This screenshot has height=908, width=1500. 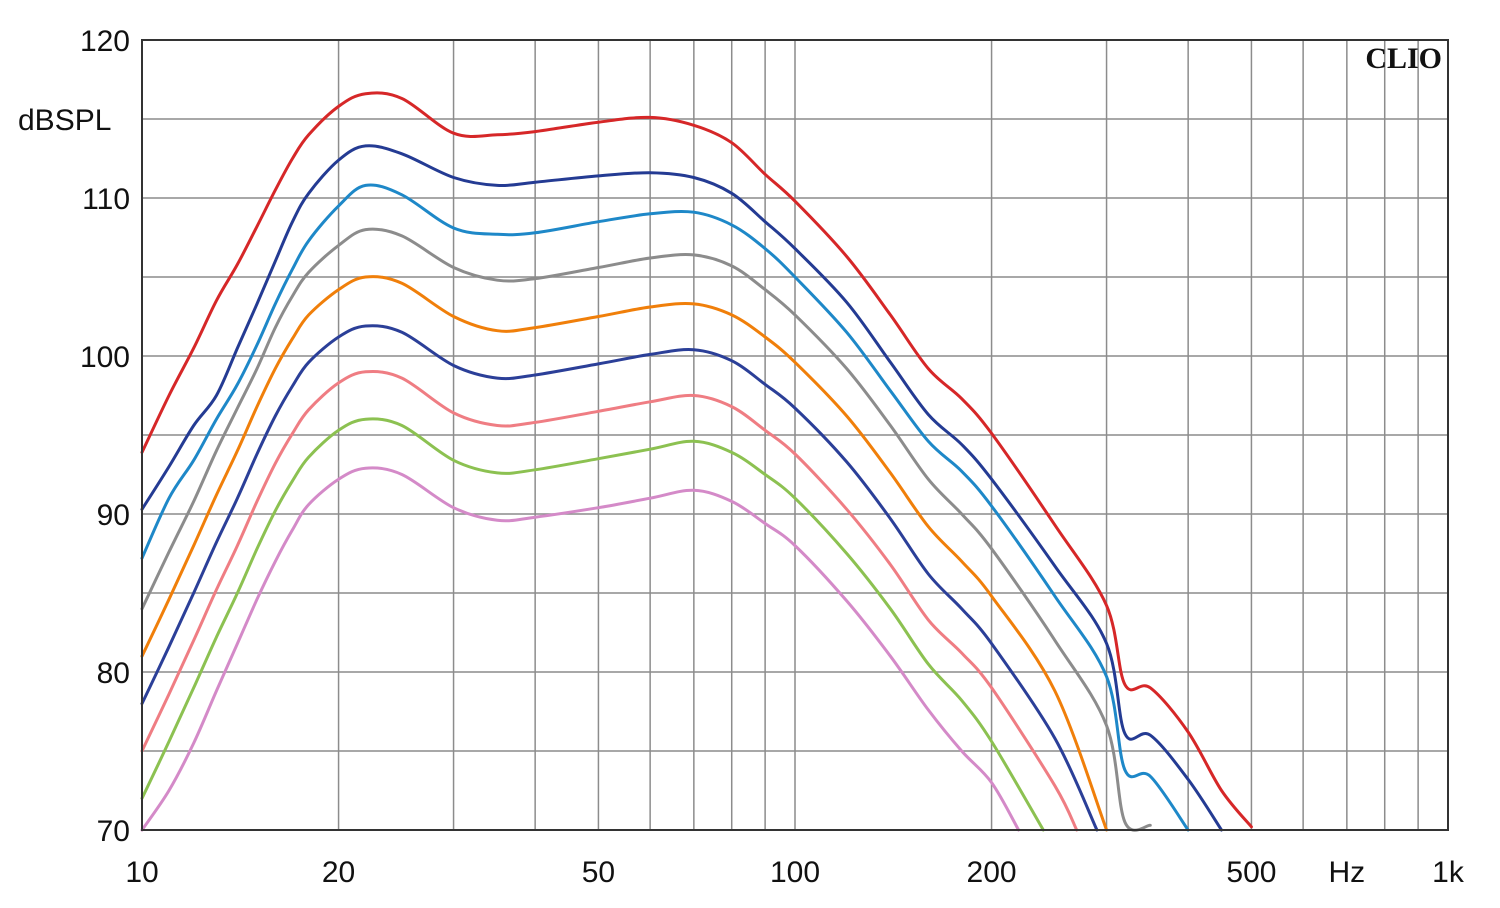 I want to click on y-tick-label: 90, so click(x=113, y=515).